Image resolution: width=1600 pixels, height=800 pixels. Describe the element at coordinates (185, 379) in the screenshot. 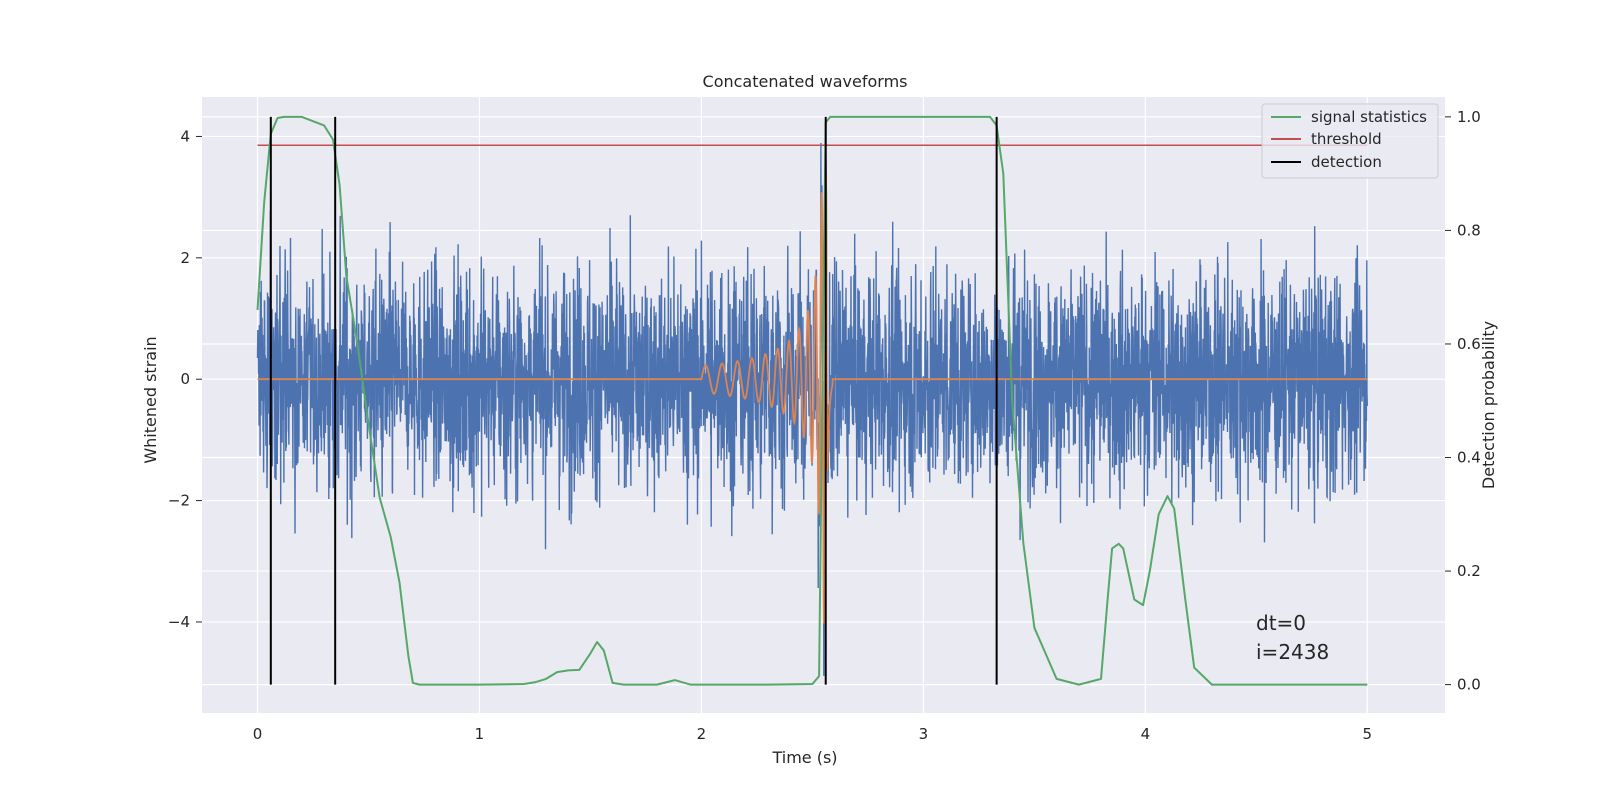

I see `y-left-tick-label: 0` at that location.